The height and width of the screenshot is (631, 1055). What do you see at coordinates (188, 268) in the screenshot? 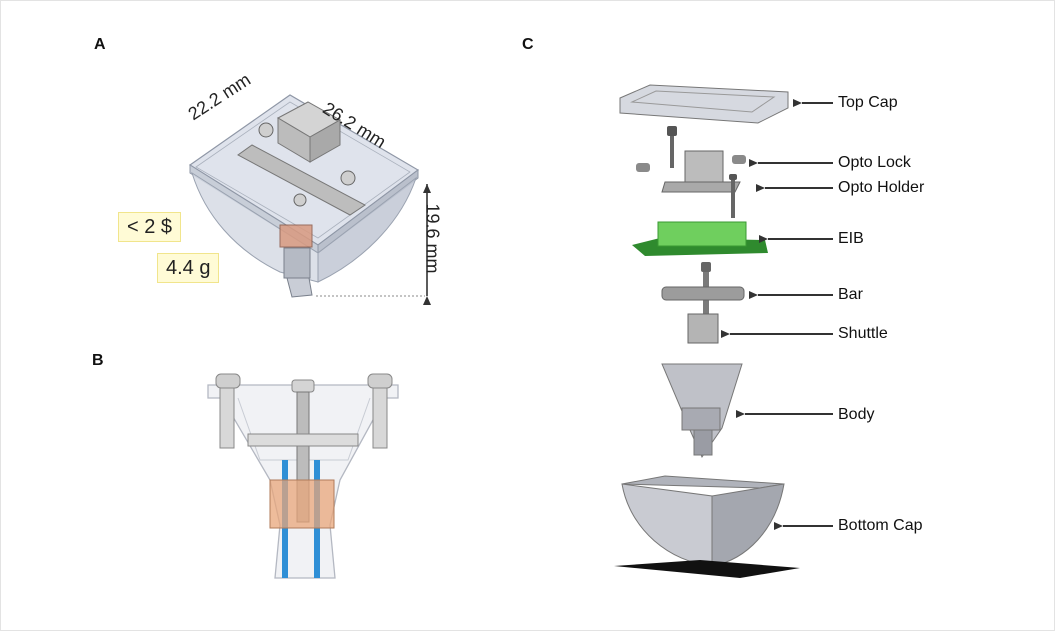
I see `weight-badge: 4.4 g` at bounding box center [188, 268].